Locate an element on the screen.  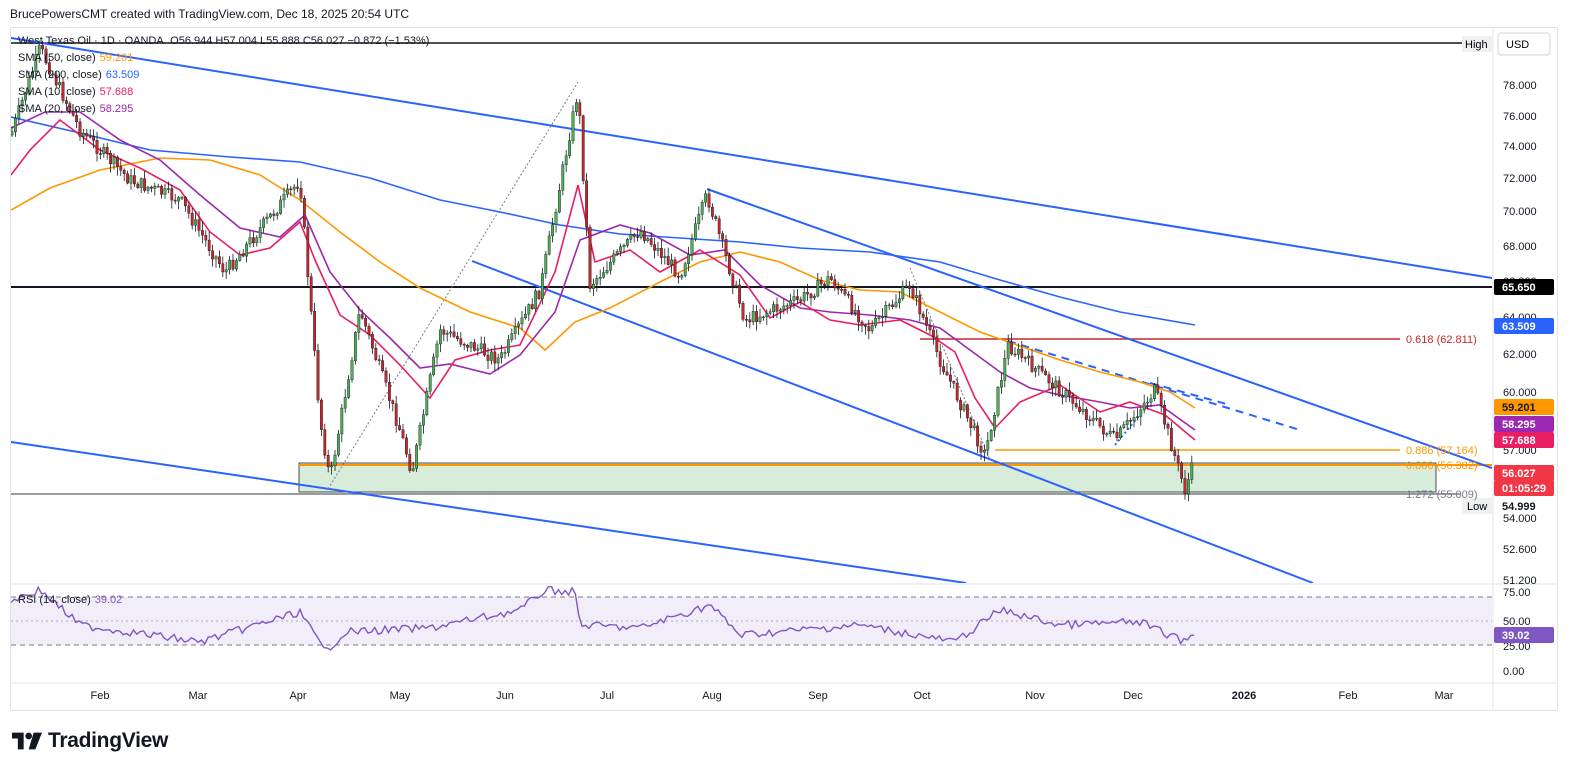
time-tick-label: Sep is located at coordinates (818, 696).